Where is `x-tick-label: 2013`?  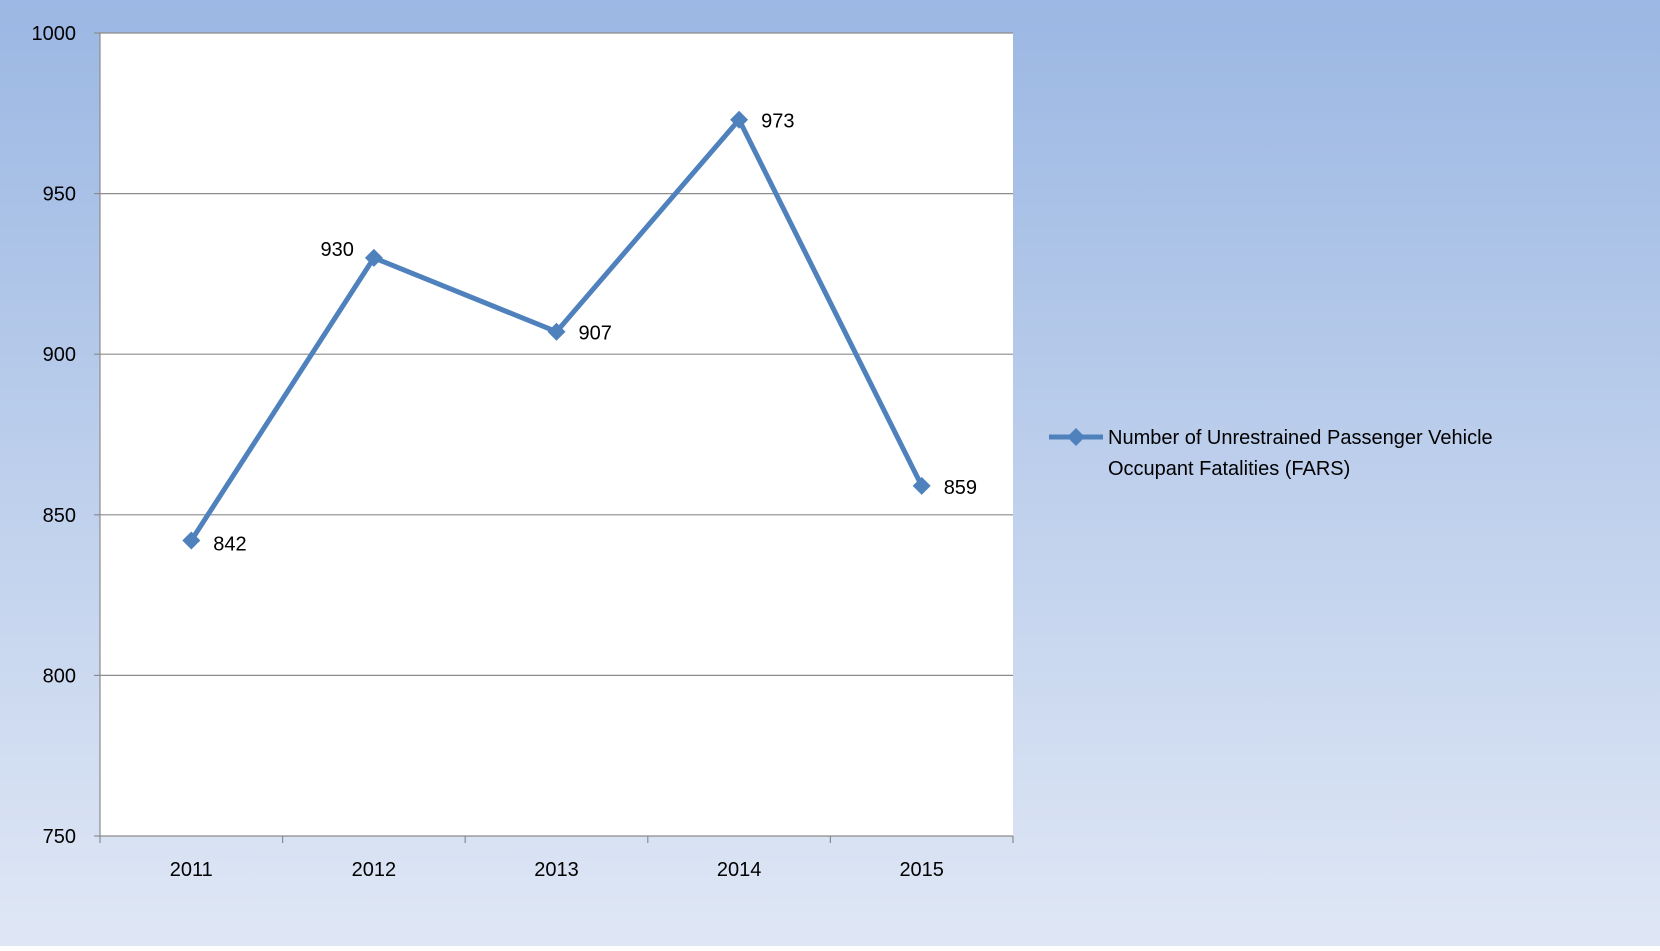
x-tick-label: 2013 is located at coordinates (556, 870).